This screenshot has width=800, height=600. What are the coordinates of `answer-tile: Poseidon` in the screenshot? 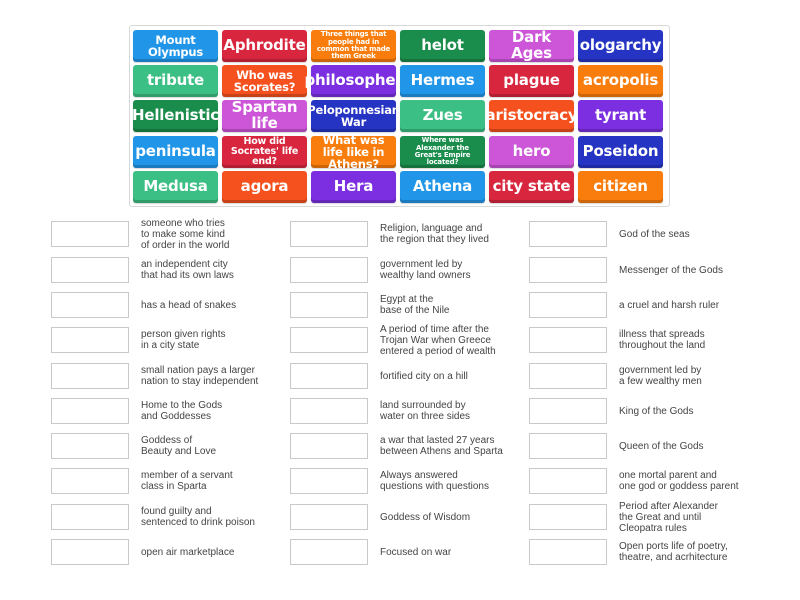 It's located at (620, 152).